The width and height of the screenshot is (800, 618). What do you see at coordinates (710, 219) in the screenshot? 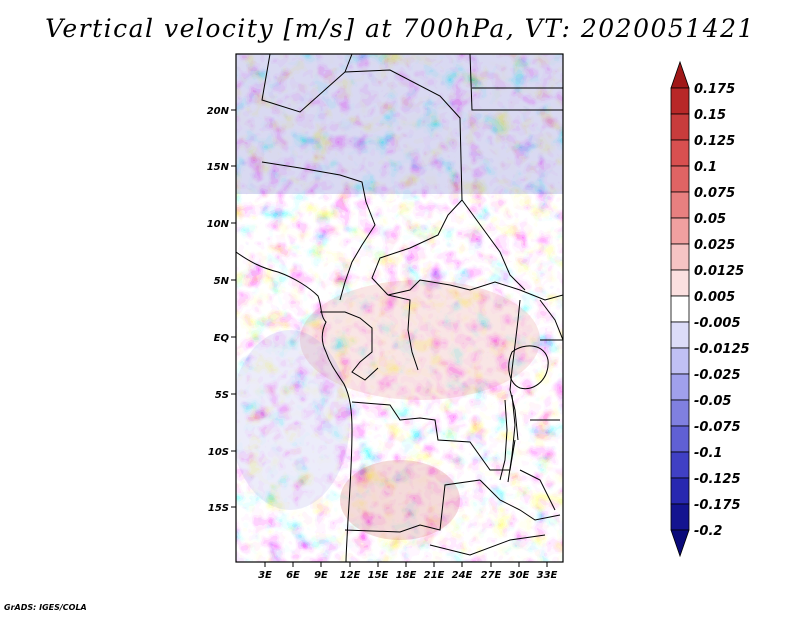
I see `colorbar-label: 0.05` at bounding box center [710, 219].